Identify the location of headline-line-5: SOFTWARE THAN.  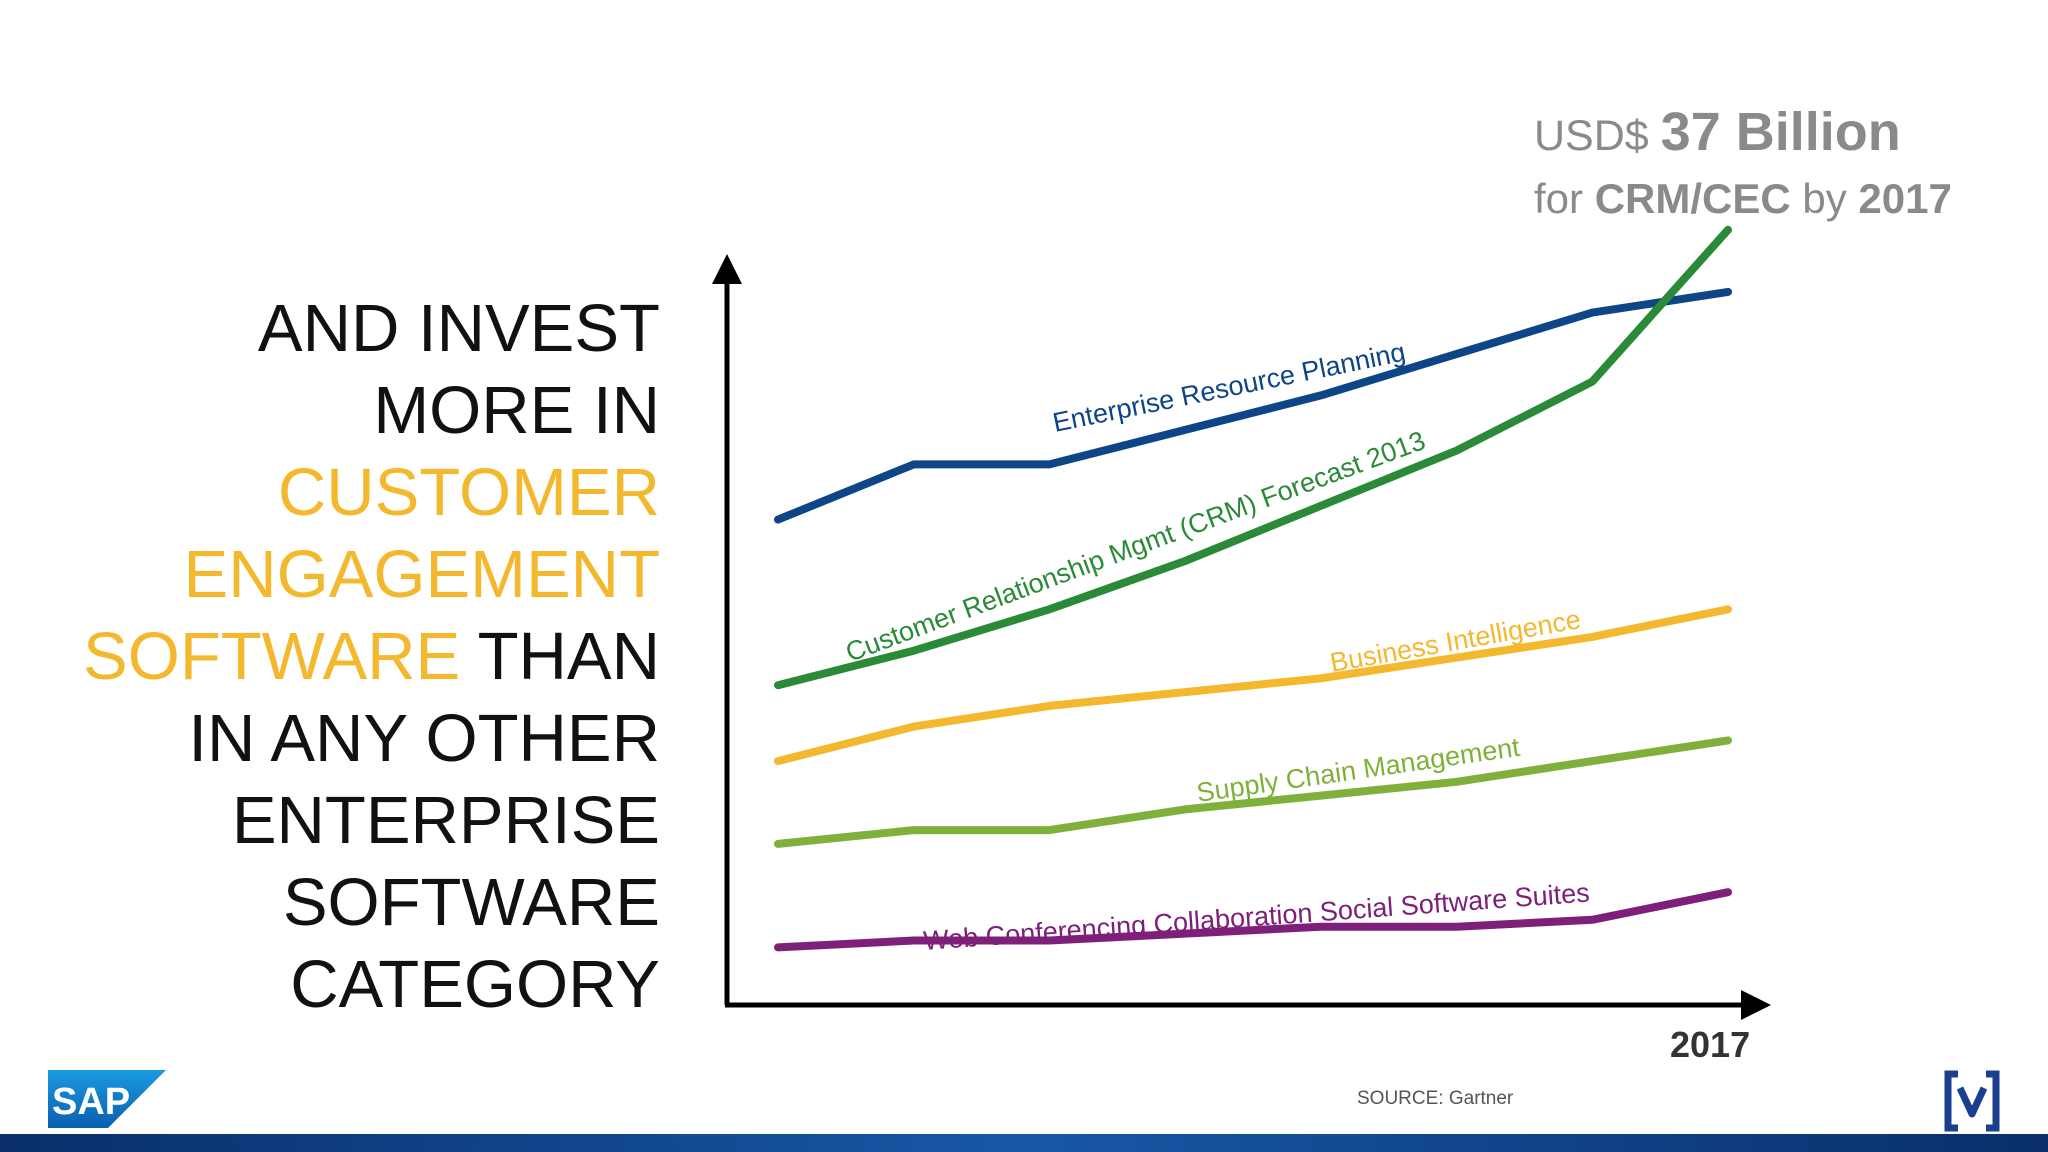
(371, 657).